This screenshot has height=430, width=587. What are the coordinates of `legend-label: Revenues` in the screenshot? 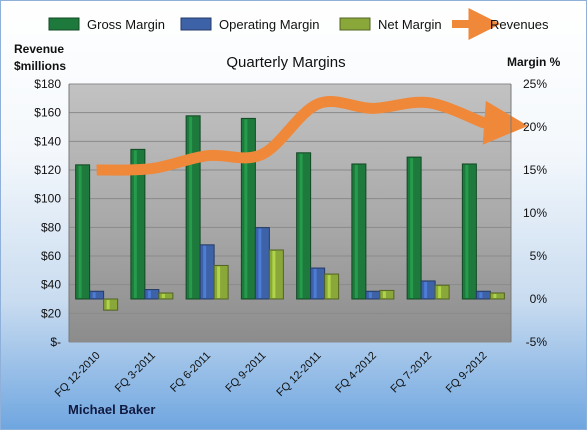 It's located at (519, 24).